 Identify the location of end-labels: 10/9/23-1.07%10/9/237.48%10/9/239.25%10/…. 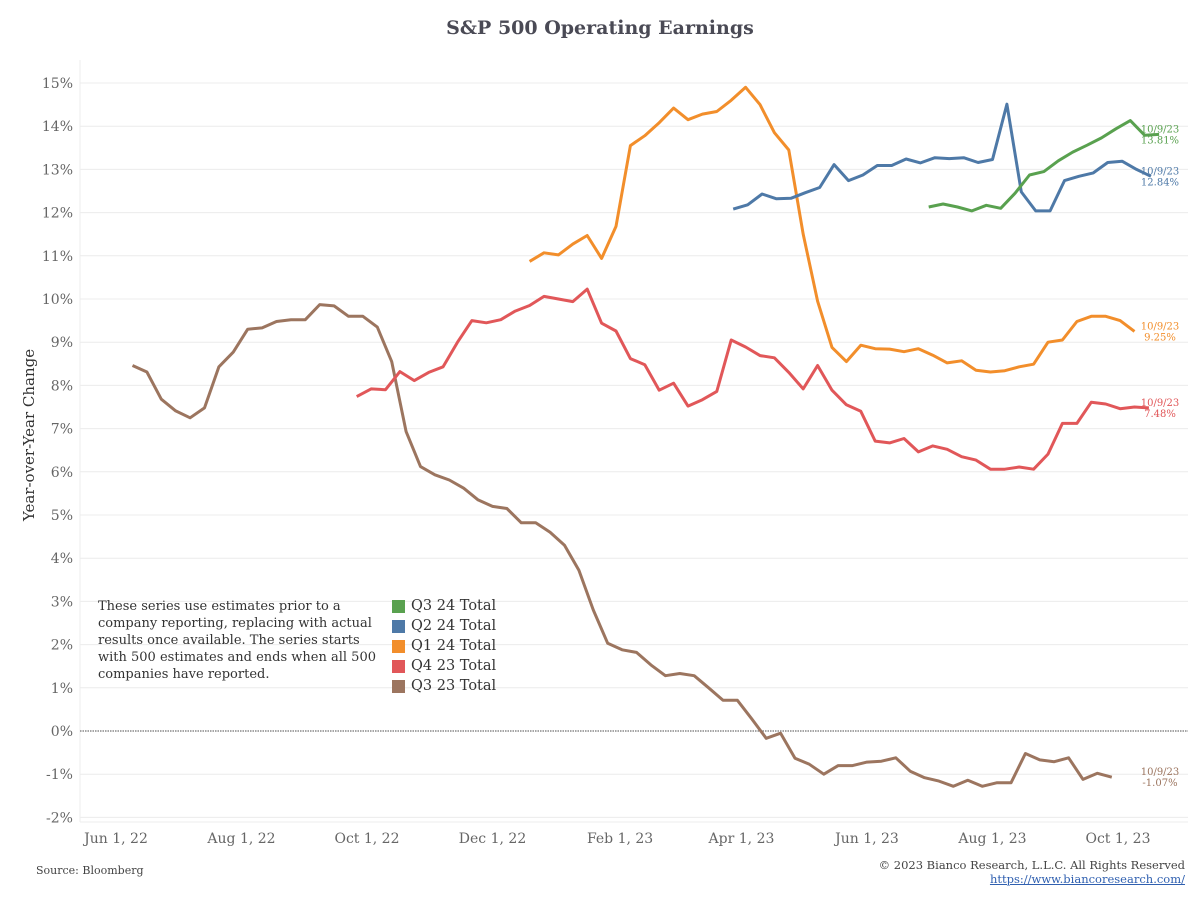
(1160, 456).